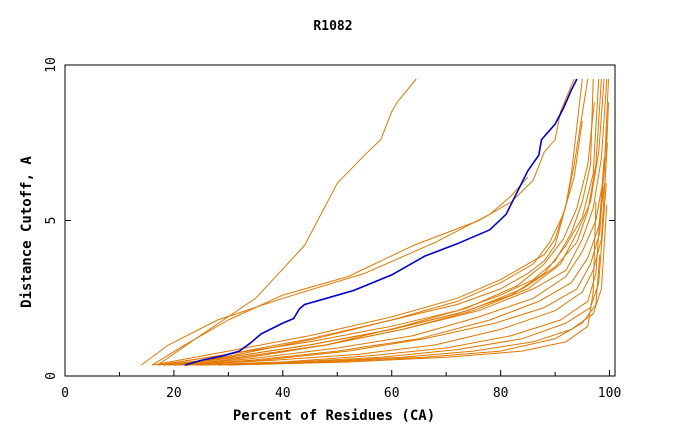  Describe the element at coordinates (51, 65) in the screenshot. I see `y-tick-label: 10` at that location.